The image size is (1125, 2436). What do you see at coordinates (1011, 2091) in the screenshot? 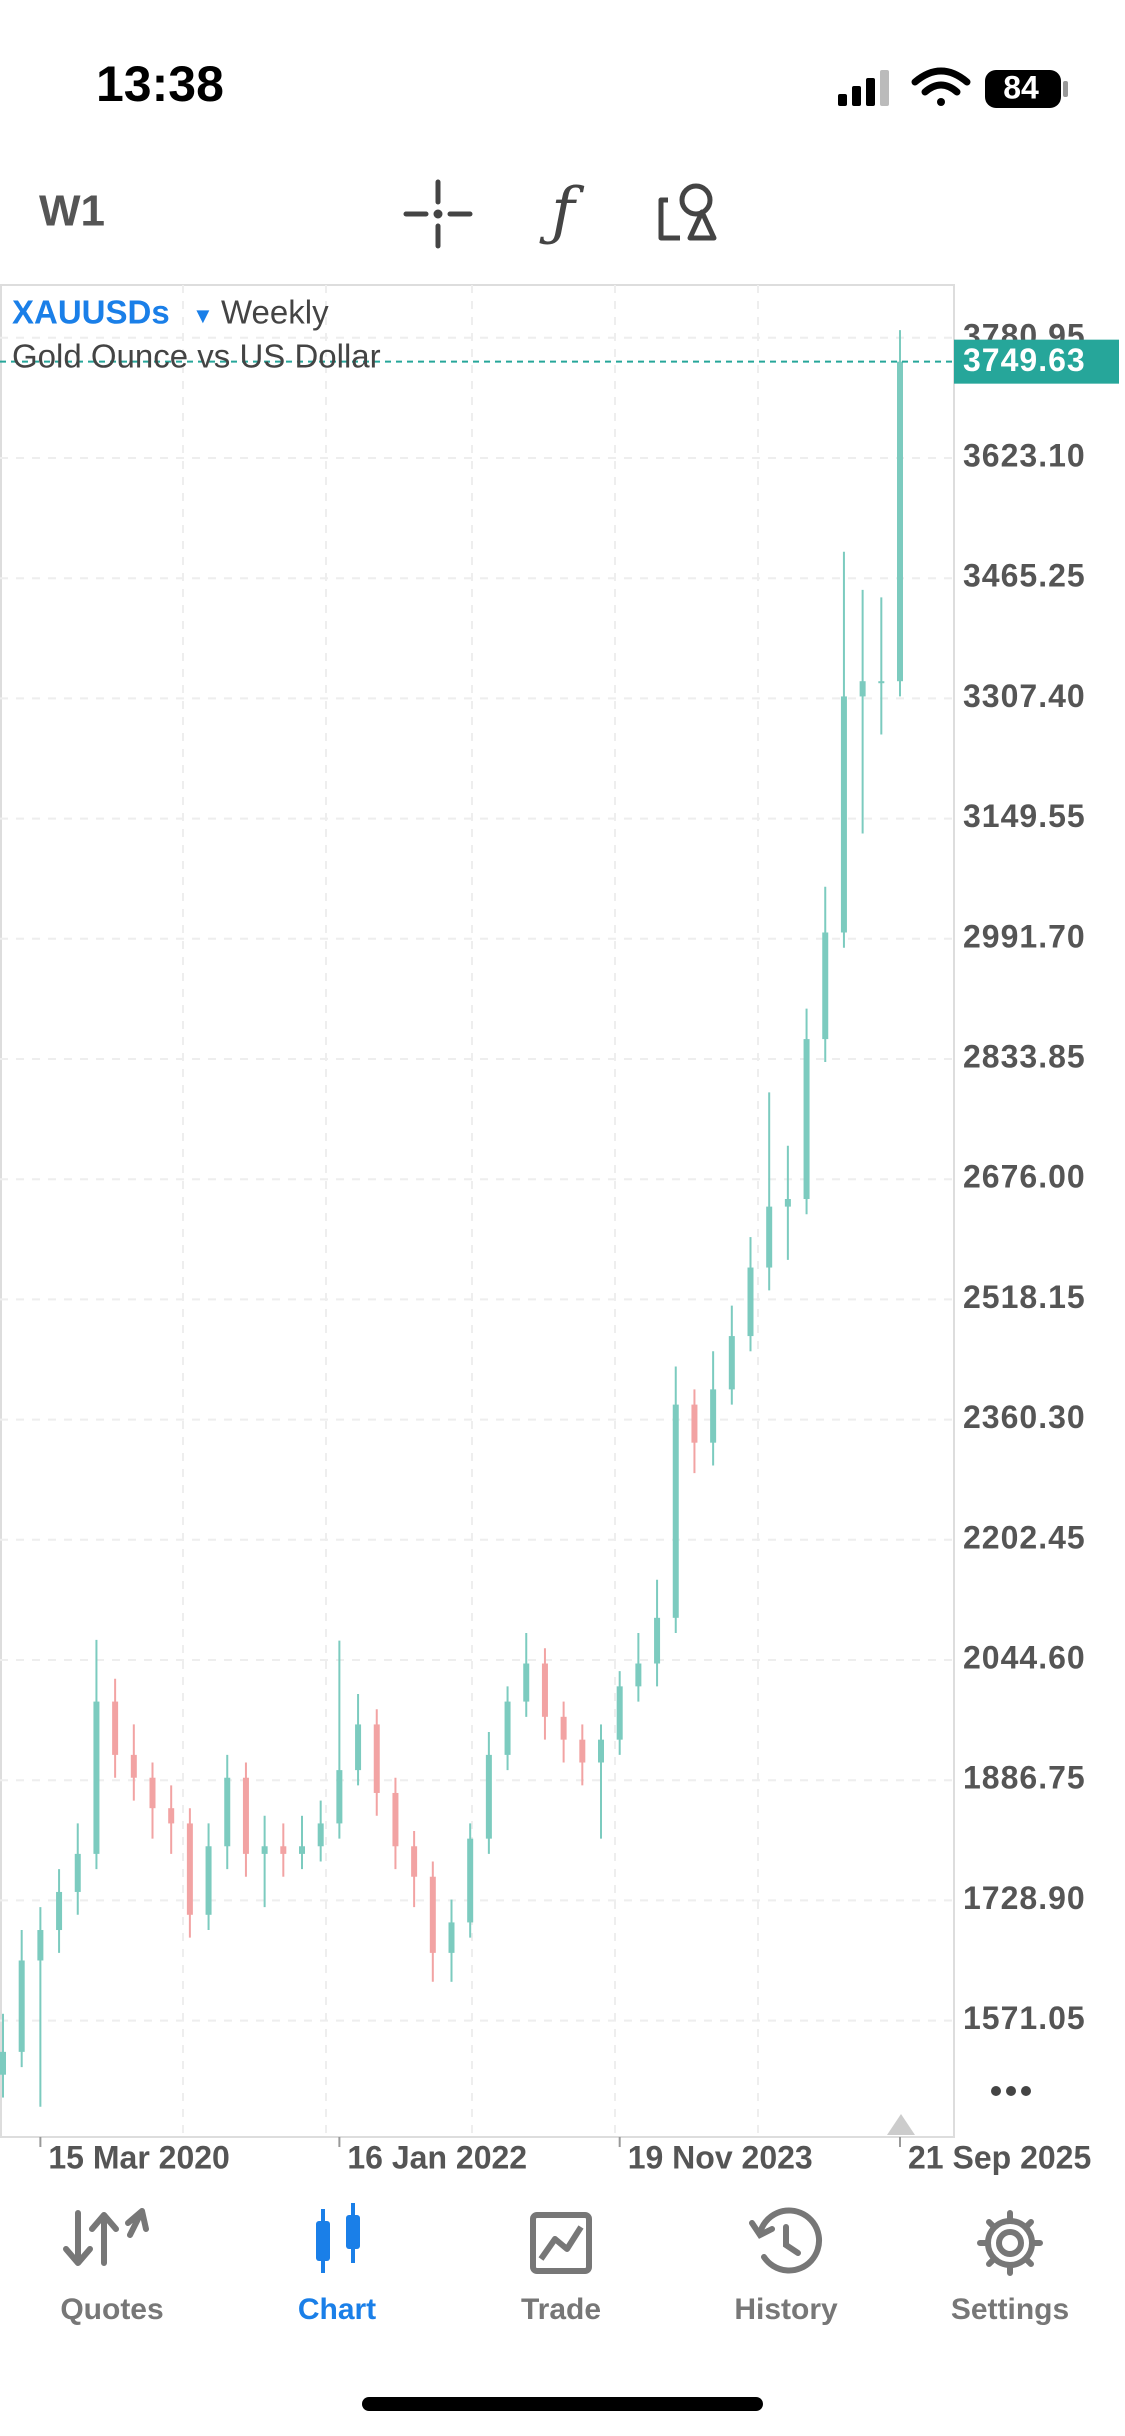
I see `more-button` at bounding box center [1011, 2091].